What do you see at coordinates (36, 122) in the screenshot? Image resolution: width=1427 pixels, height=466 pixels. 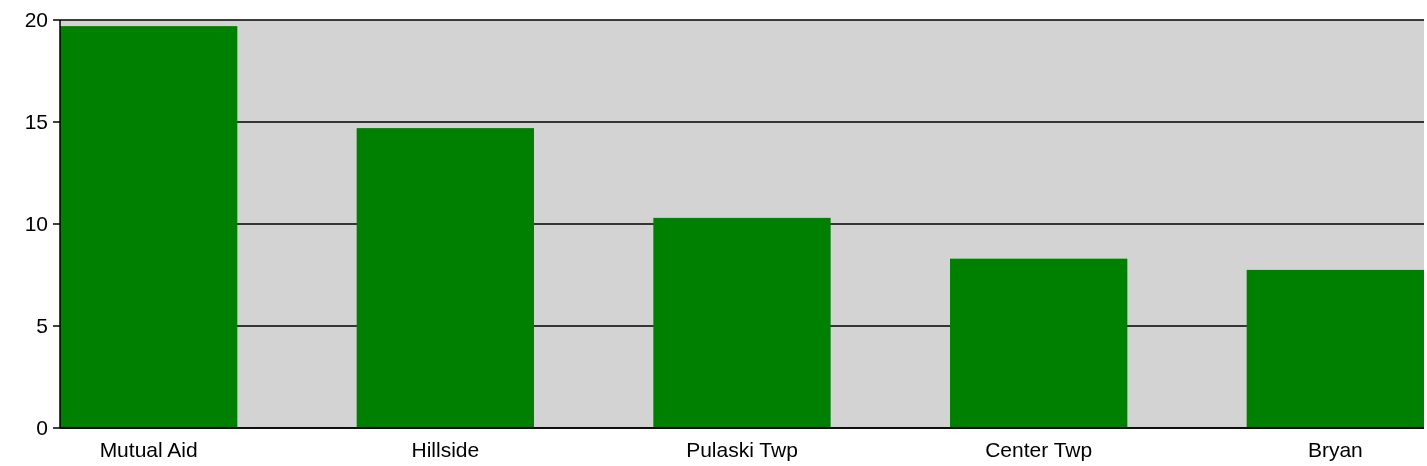 I see `y-tick-label: 15` at bounding box center [36, 122].